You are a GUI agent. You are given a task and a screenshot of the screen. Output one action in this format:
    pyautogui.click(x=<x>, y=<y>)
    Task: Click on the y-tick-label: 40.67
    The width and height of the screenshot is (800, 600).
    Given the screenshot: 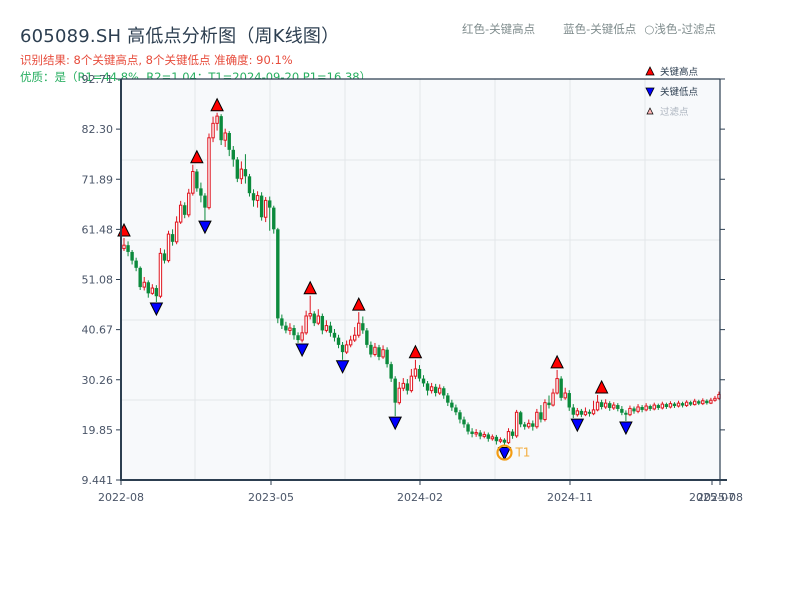 What is the action you would take?
    pyautogui.click(x=98, y=330)
    